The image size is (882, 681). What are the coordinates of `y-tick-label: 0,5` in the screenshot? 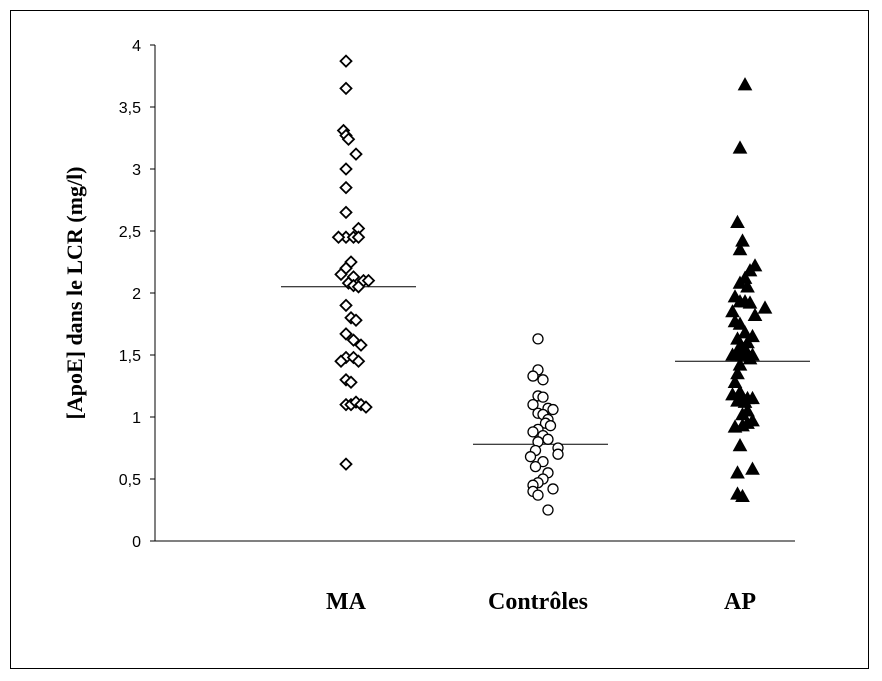 It's located at (130, 480).